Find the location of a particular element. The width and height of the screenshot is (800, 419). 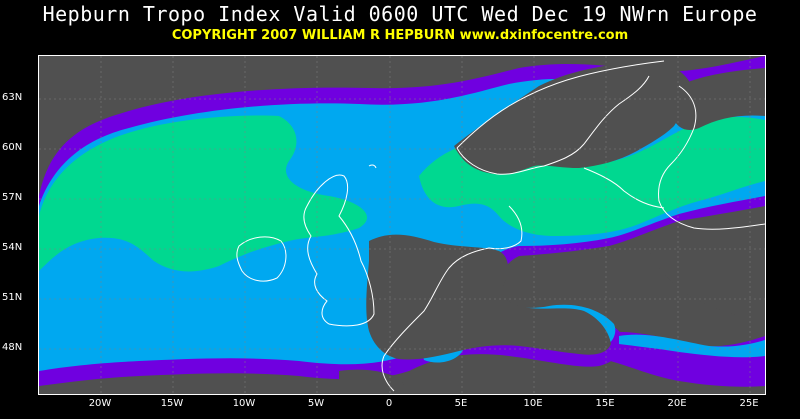

coastline-great-britain is located at coordinates (339, 250).